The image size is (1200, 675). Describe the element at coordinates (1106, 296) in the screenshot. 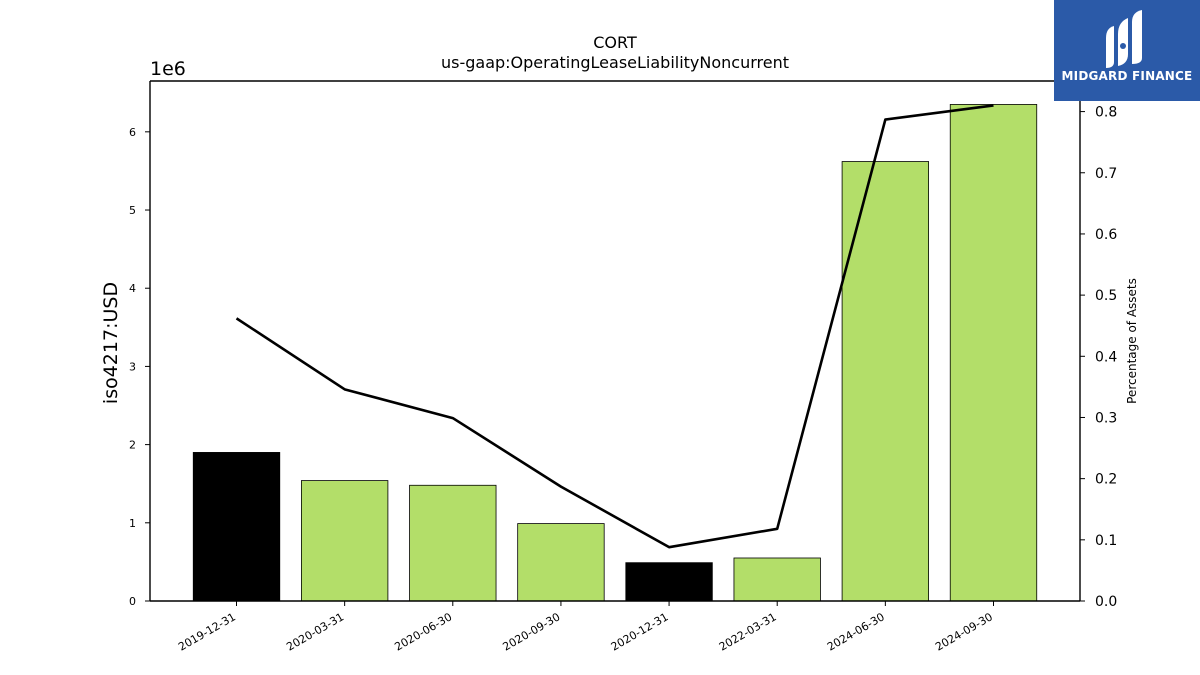

I see `y2-tick-label: 0.5` at that location.